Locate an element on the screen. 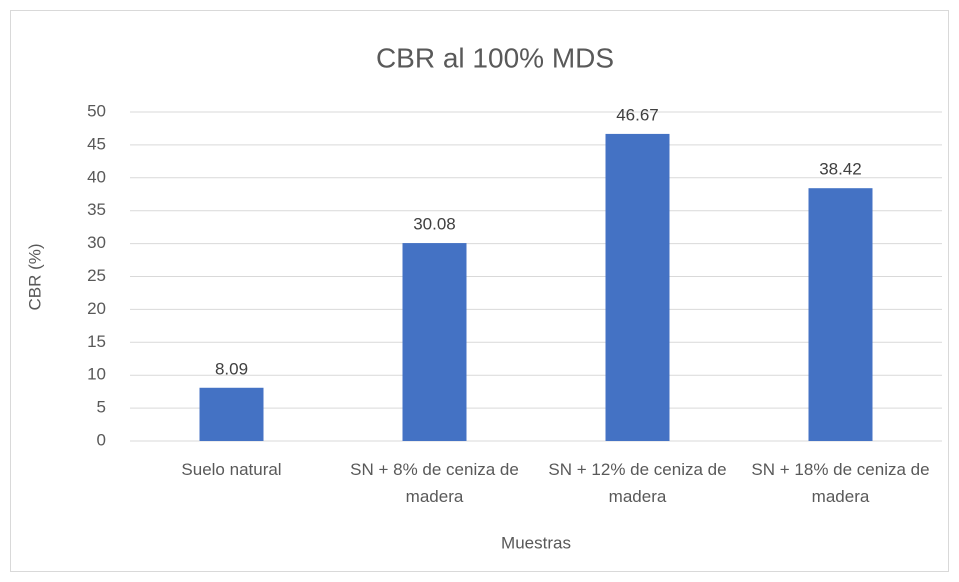 The width and height of the screenshot is (959, 582). data-label: 46.67 is located at coordinates (637, 114).